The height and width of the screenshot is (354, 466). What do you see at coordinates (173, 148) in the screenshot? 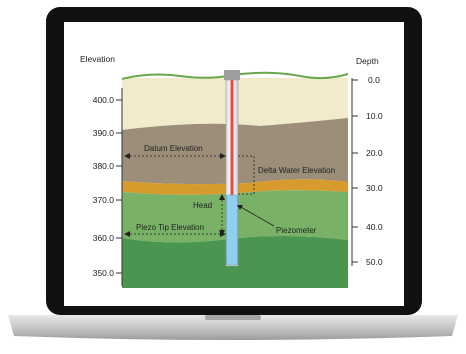
I see `datum-elevation-label: Datum Elevation` at bounding box center [173, 148].